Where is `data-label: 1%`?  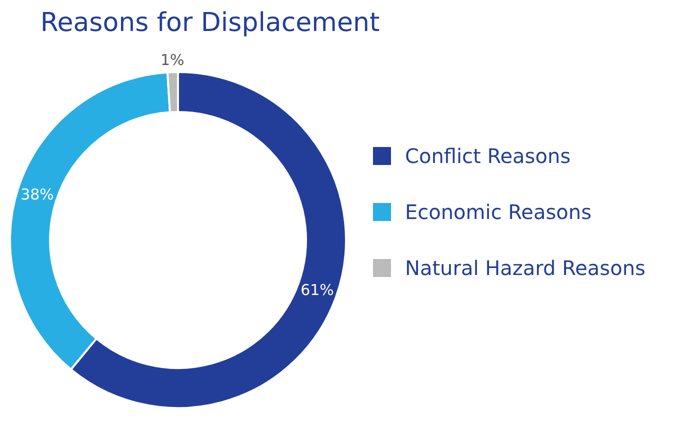 data-label: 1% is located at coordinates (172, 60).